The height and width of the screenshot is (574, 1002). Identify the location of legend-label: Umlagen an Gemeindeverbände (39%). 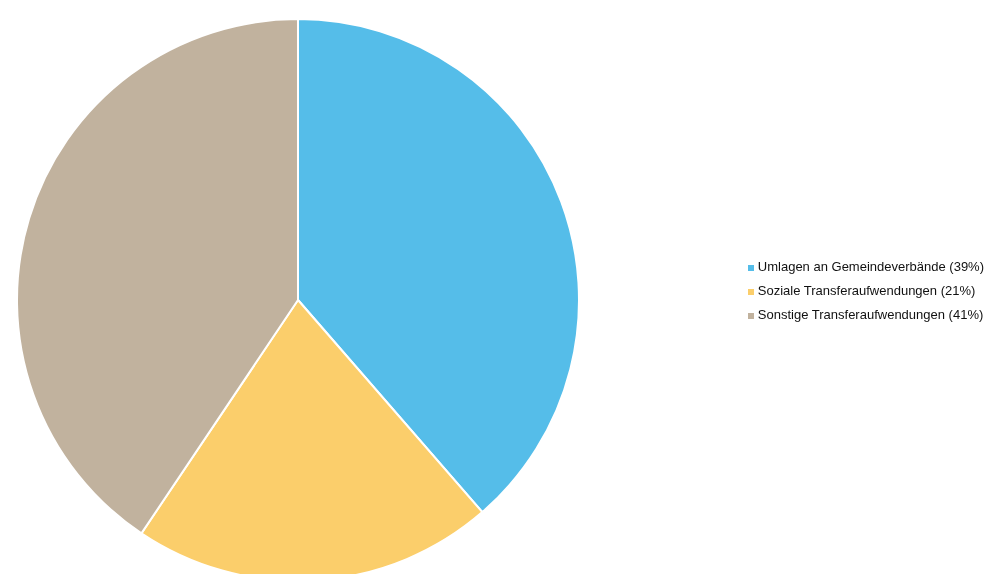
(870, 266).